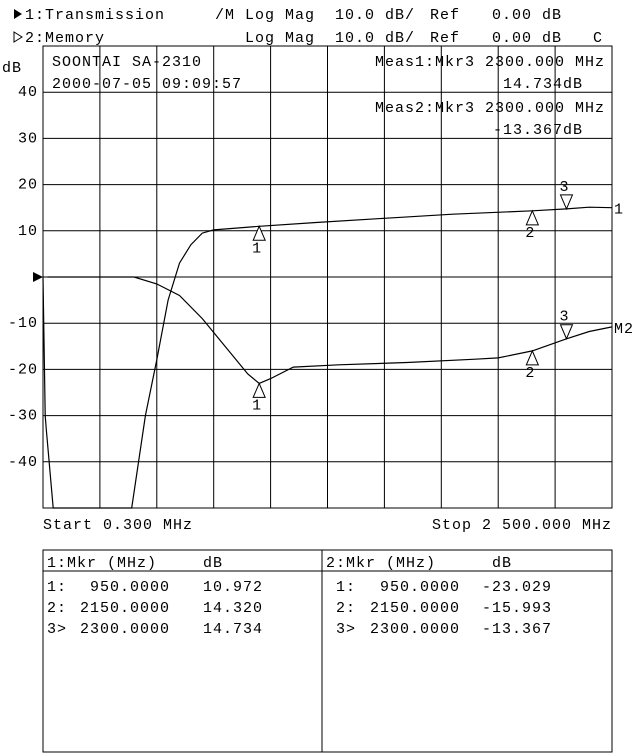 This screenshot has height=754, width=640. I want to click on active-trace-indicator, so click(18, 14).